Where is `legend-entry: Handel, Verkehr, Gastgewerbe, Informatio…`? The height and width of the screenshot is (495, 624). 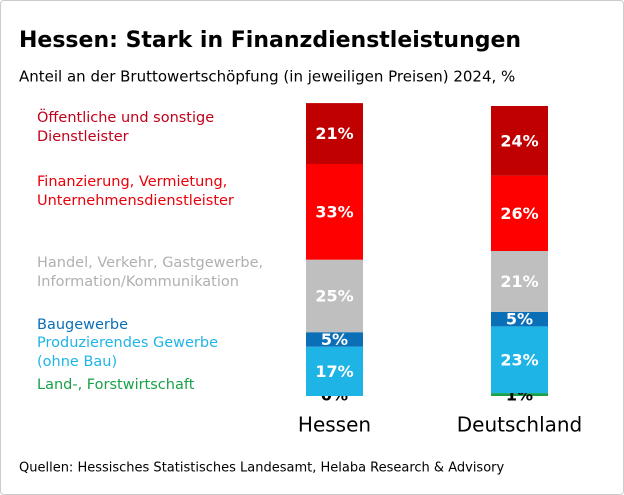 legend-entry: Handel, Verkehr, Gastgewerbe, Informatio… is located at coordinates (150, 272).